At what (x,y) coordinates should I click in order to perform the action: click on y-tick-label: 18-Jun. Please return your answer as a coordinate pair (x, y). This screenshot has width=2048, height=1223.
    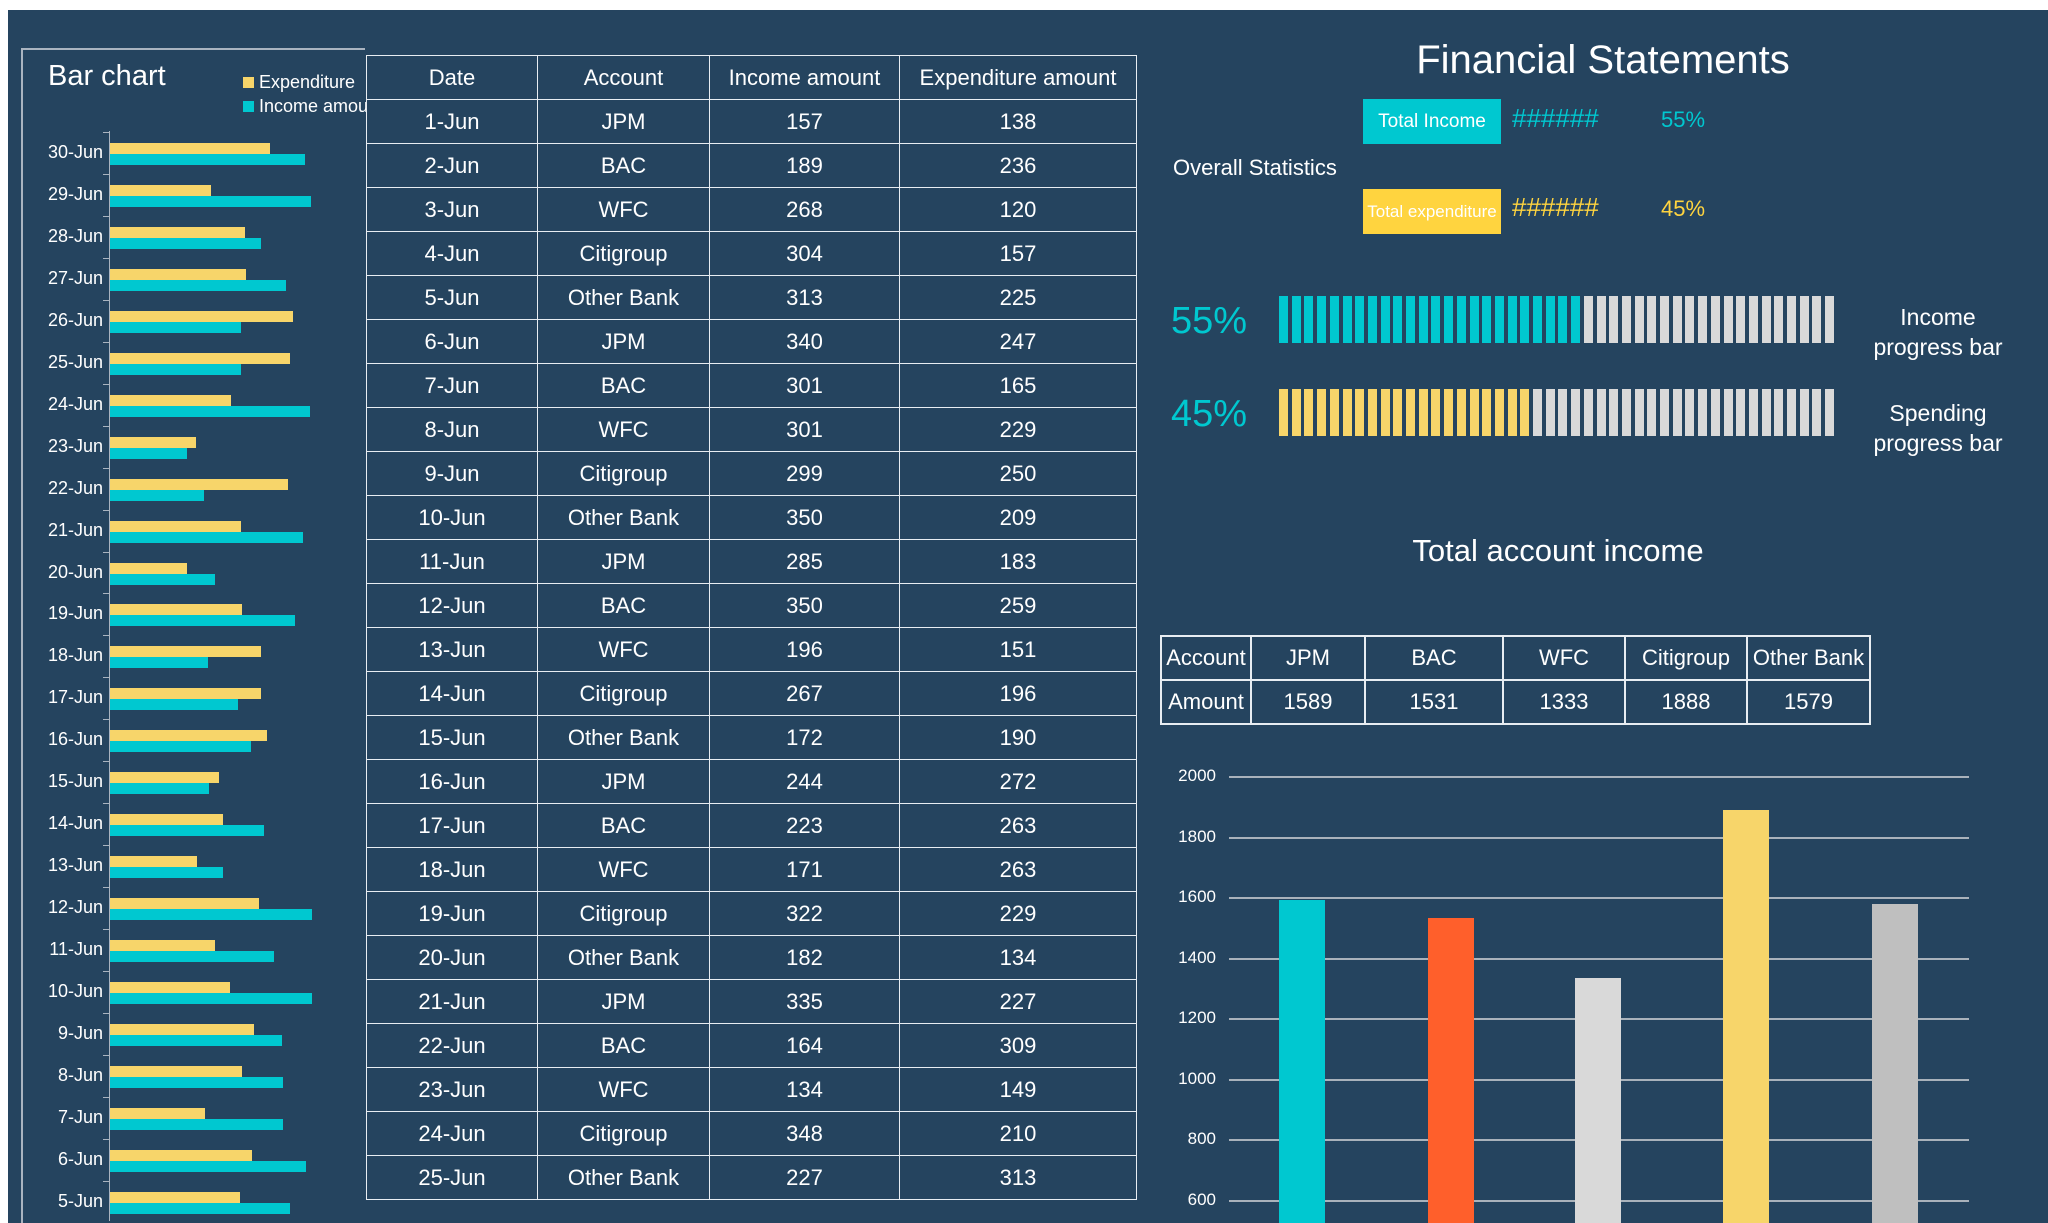
    Looking at the image, I should click on (75, 655).